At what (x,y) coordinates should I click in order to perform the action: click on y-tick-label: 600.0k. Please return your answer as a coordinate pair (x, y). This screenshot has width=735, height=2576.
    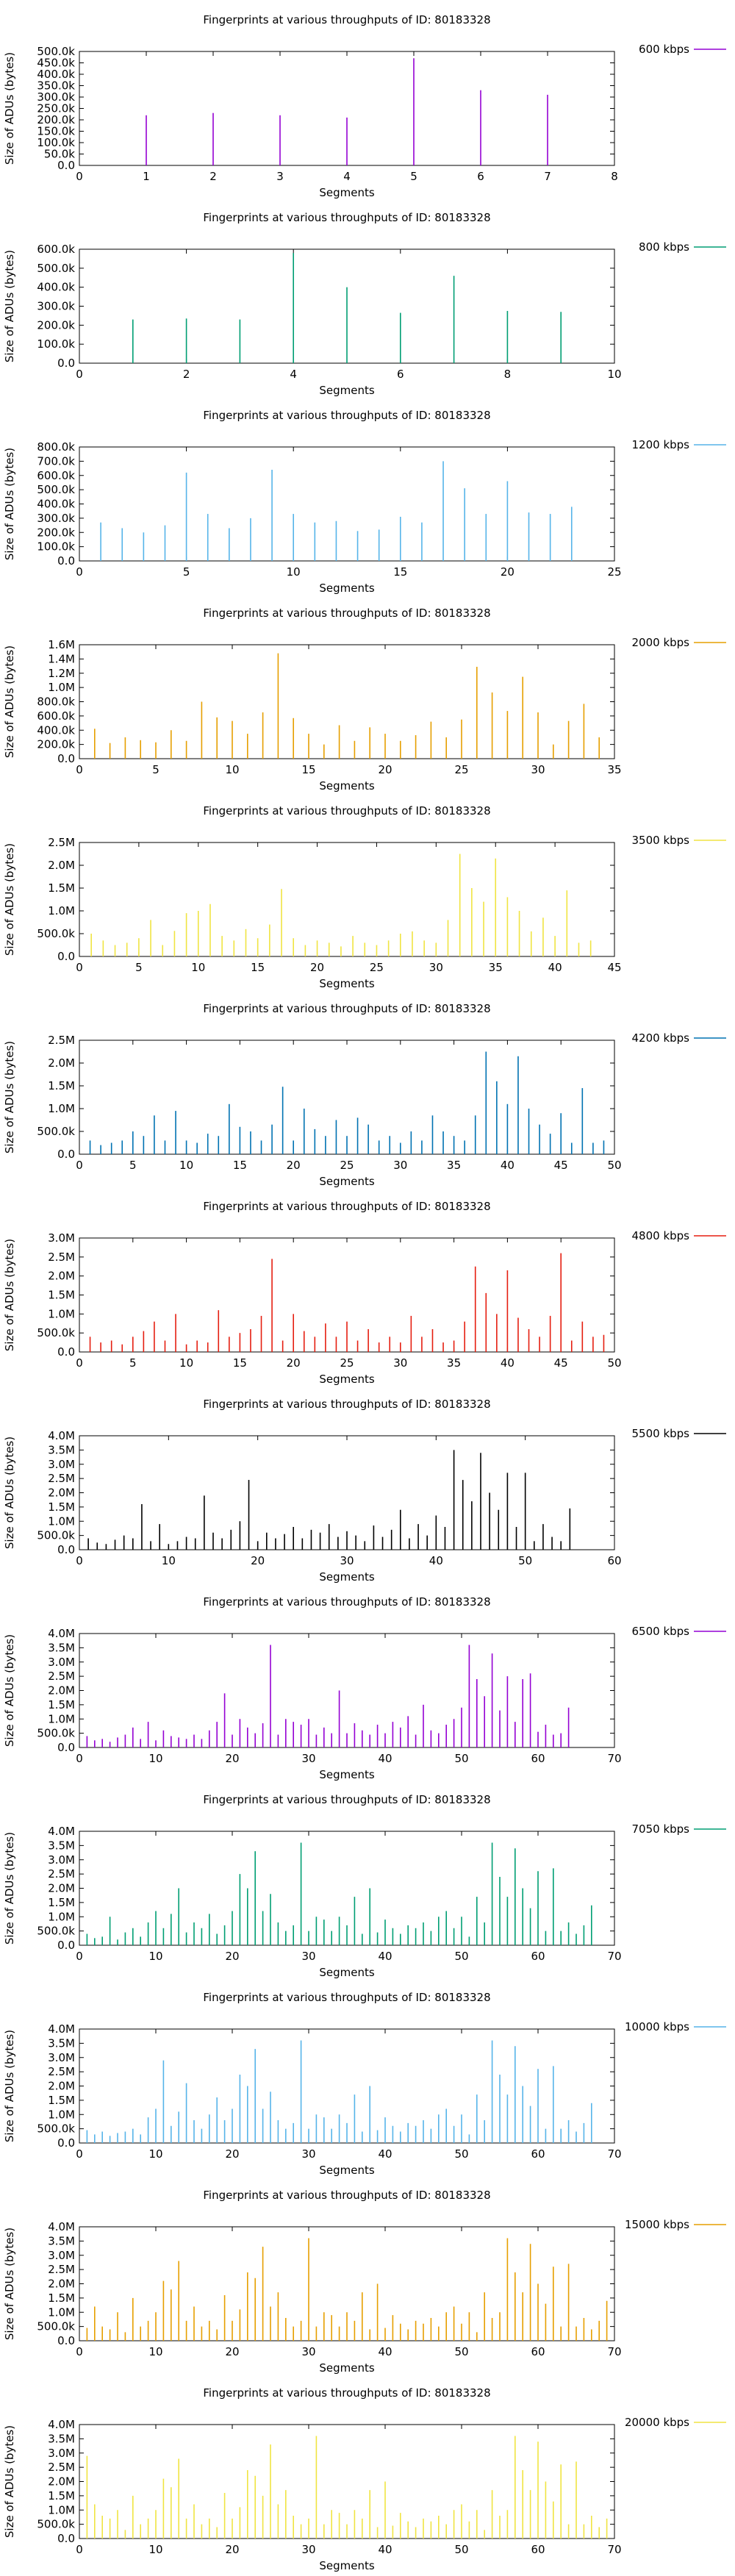
    Looking at the image, I should click on (56, 716).